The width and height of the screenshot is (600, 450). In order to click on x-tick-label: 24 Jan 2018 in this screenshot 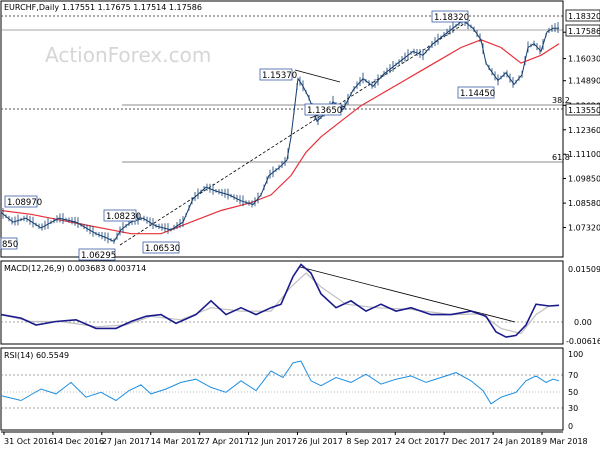, I will do `click(517, 441)`.